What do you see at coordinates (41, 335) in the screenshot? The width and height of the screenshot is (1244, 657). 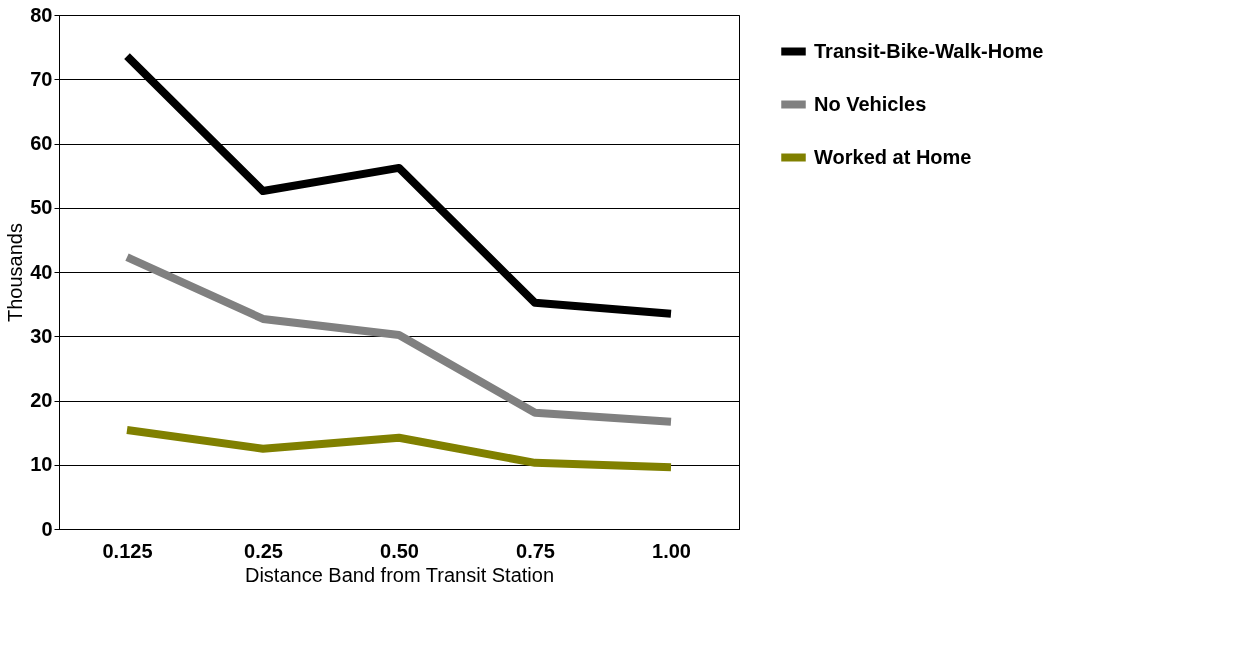 I see `y-tick-label: 30` at bounding box center [41, 335].